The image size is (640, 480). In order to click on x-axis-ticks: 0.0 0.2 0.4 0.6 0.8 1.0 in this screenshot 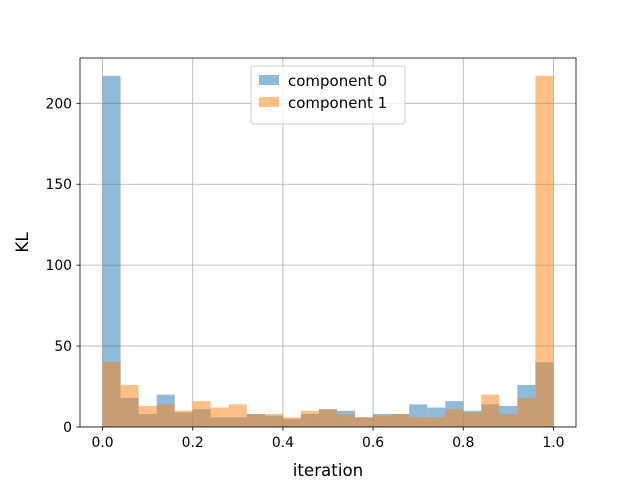, I will do `click(328, 439)`.